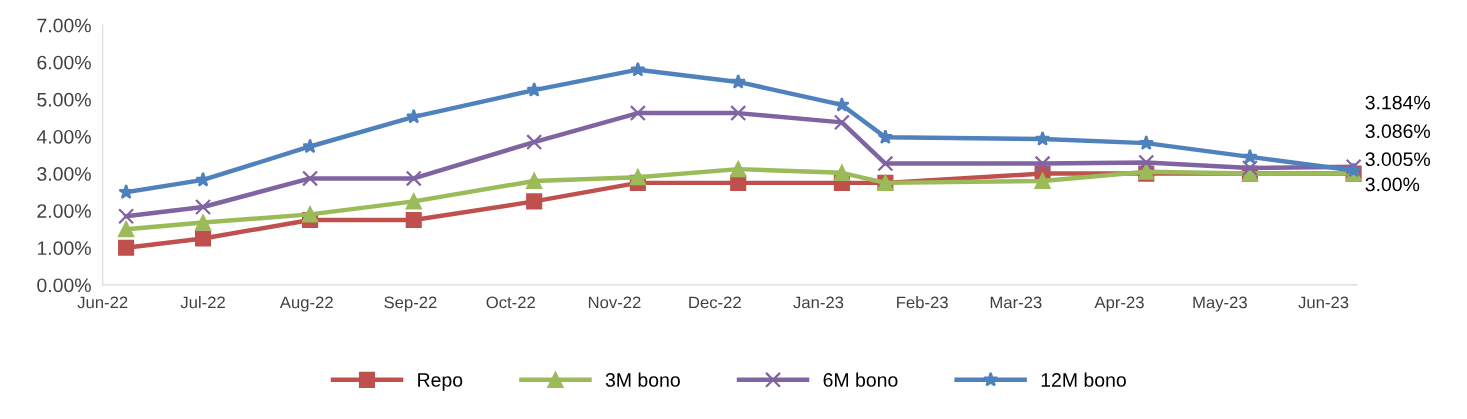 This screenshot has height=419, width=1467. What do you see at coordinates (715, 302) in the screenshot?
I see `x-tick-label: Dec-22` at bounding box center [715, 302].